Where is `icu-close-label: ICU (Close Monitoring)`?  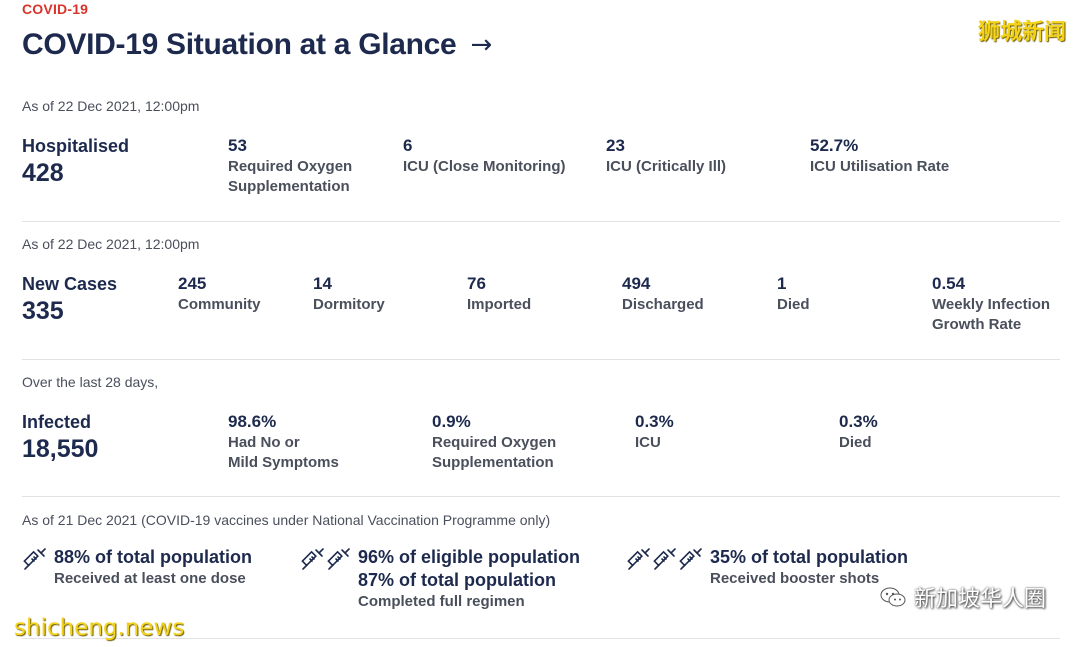
icu-close-label: ICU (Close Monitoring) is located at coordinates (484, 166).